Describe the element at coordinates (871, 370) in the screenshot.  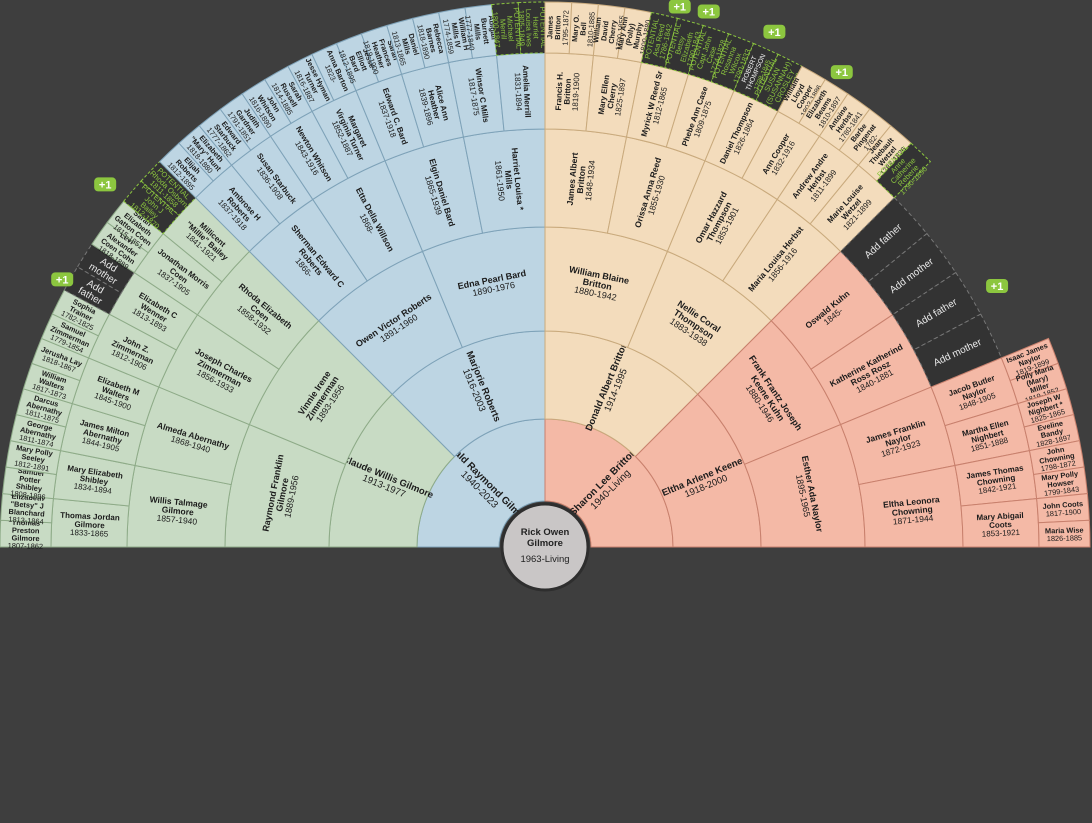
I see `ancestor-segment: Katherine KatherindRoss Rosz1840-1881` at that location.